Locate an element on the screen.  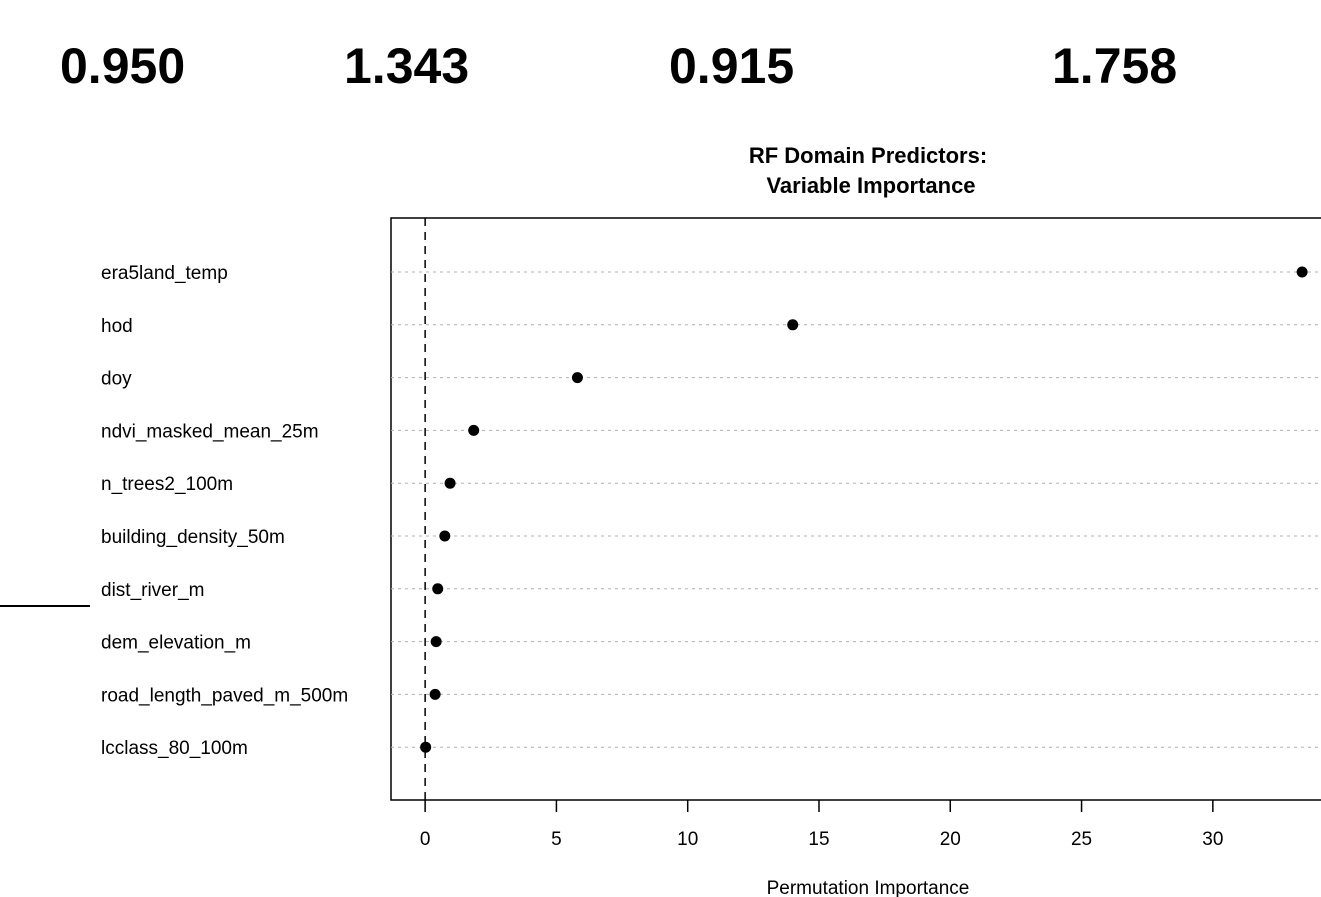
x-tick-label: 5 is located at coordinates (556, 839).